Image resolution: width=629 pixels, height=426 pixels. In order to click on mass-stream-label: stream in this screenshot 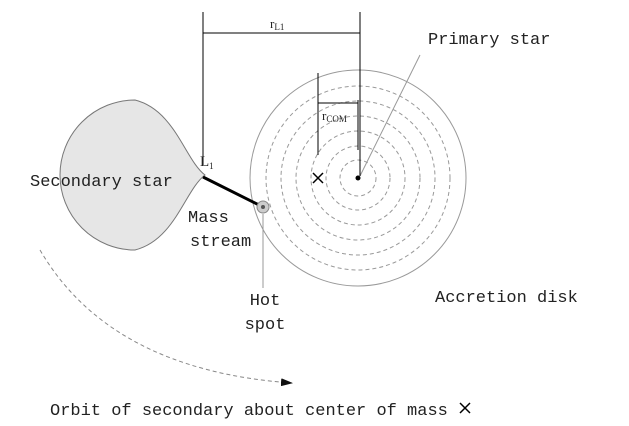, I will do `click(220, 242)`.